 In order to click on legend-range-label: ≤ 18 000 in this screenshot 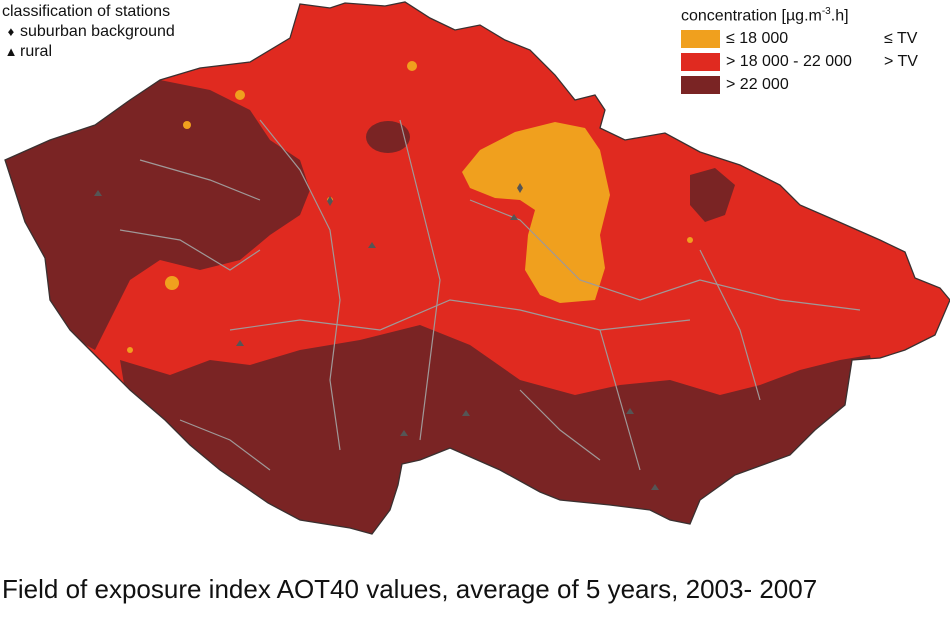, I will do `click(757, 38)`.